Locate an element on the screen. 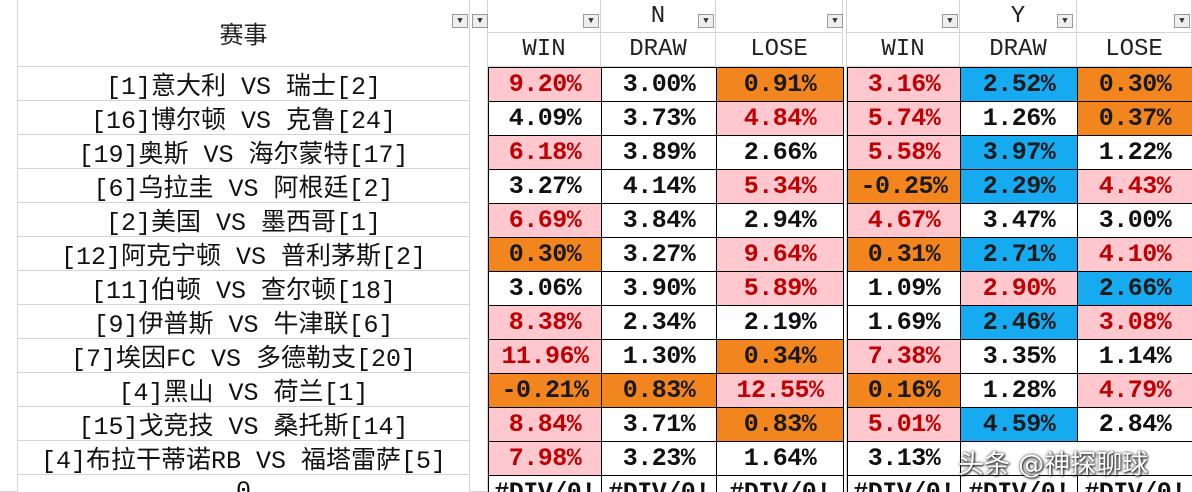 This screenshot has height=492, width=1192. value-cell: 3.89% is located at coordinates (659, 152).